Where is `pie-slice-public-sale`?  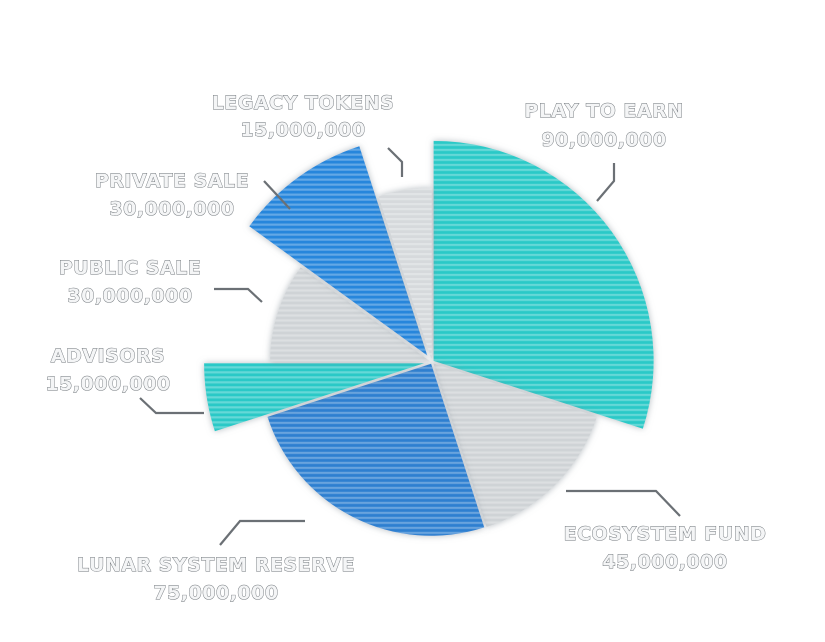 pie-slice-public-sale is located at coordinates (350, 314).